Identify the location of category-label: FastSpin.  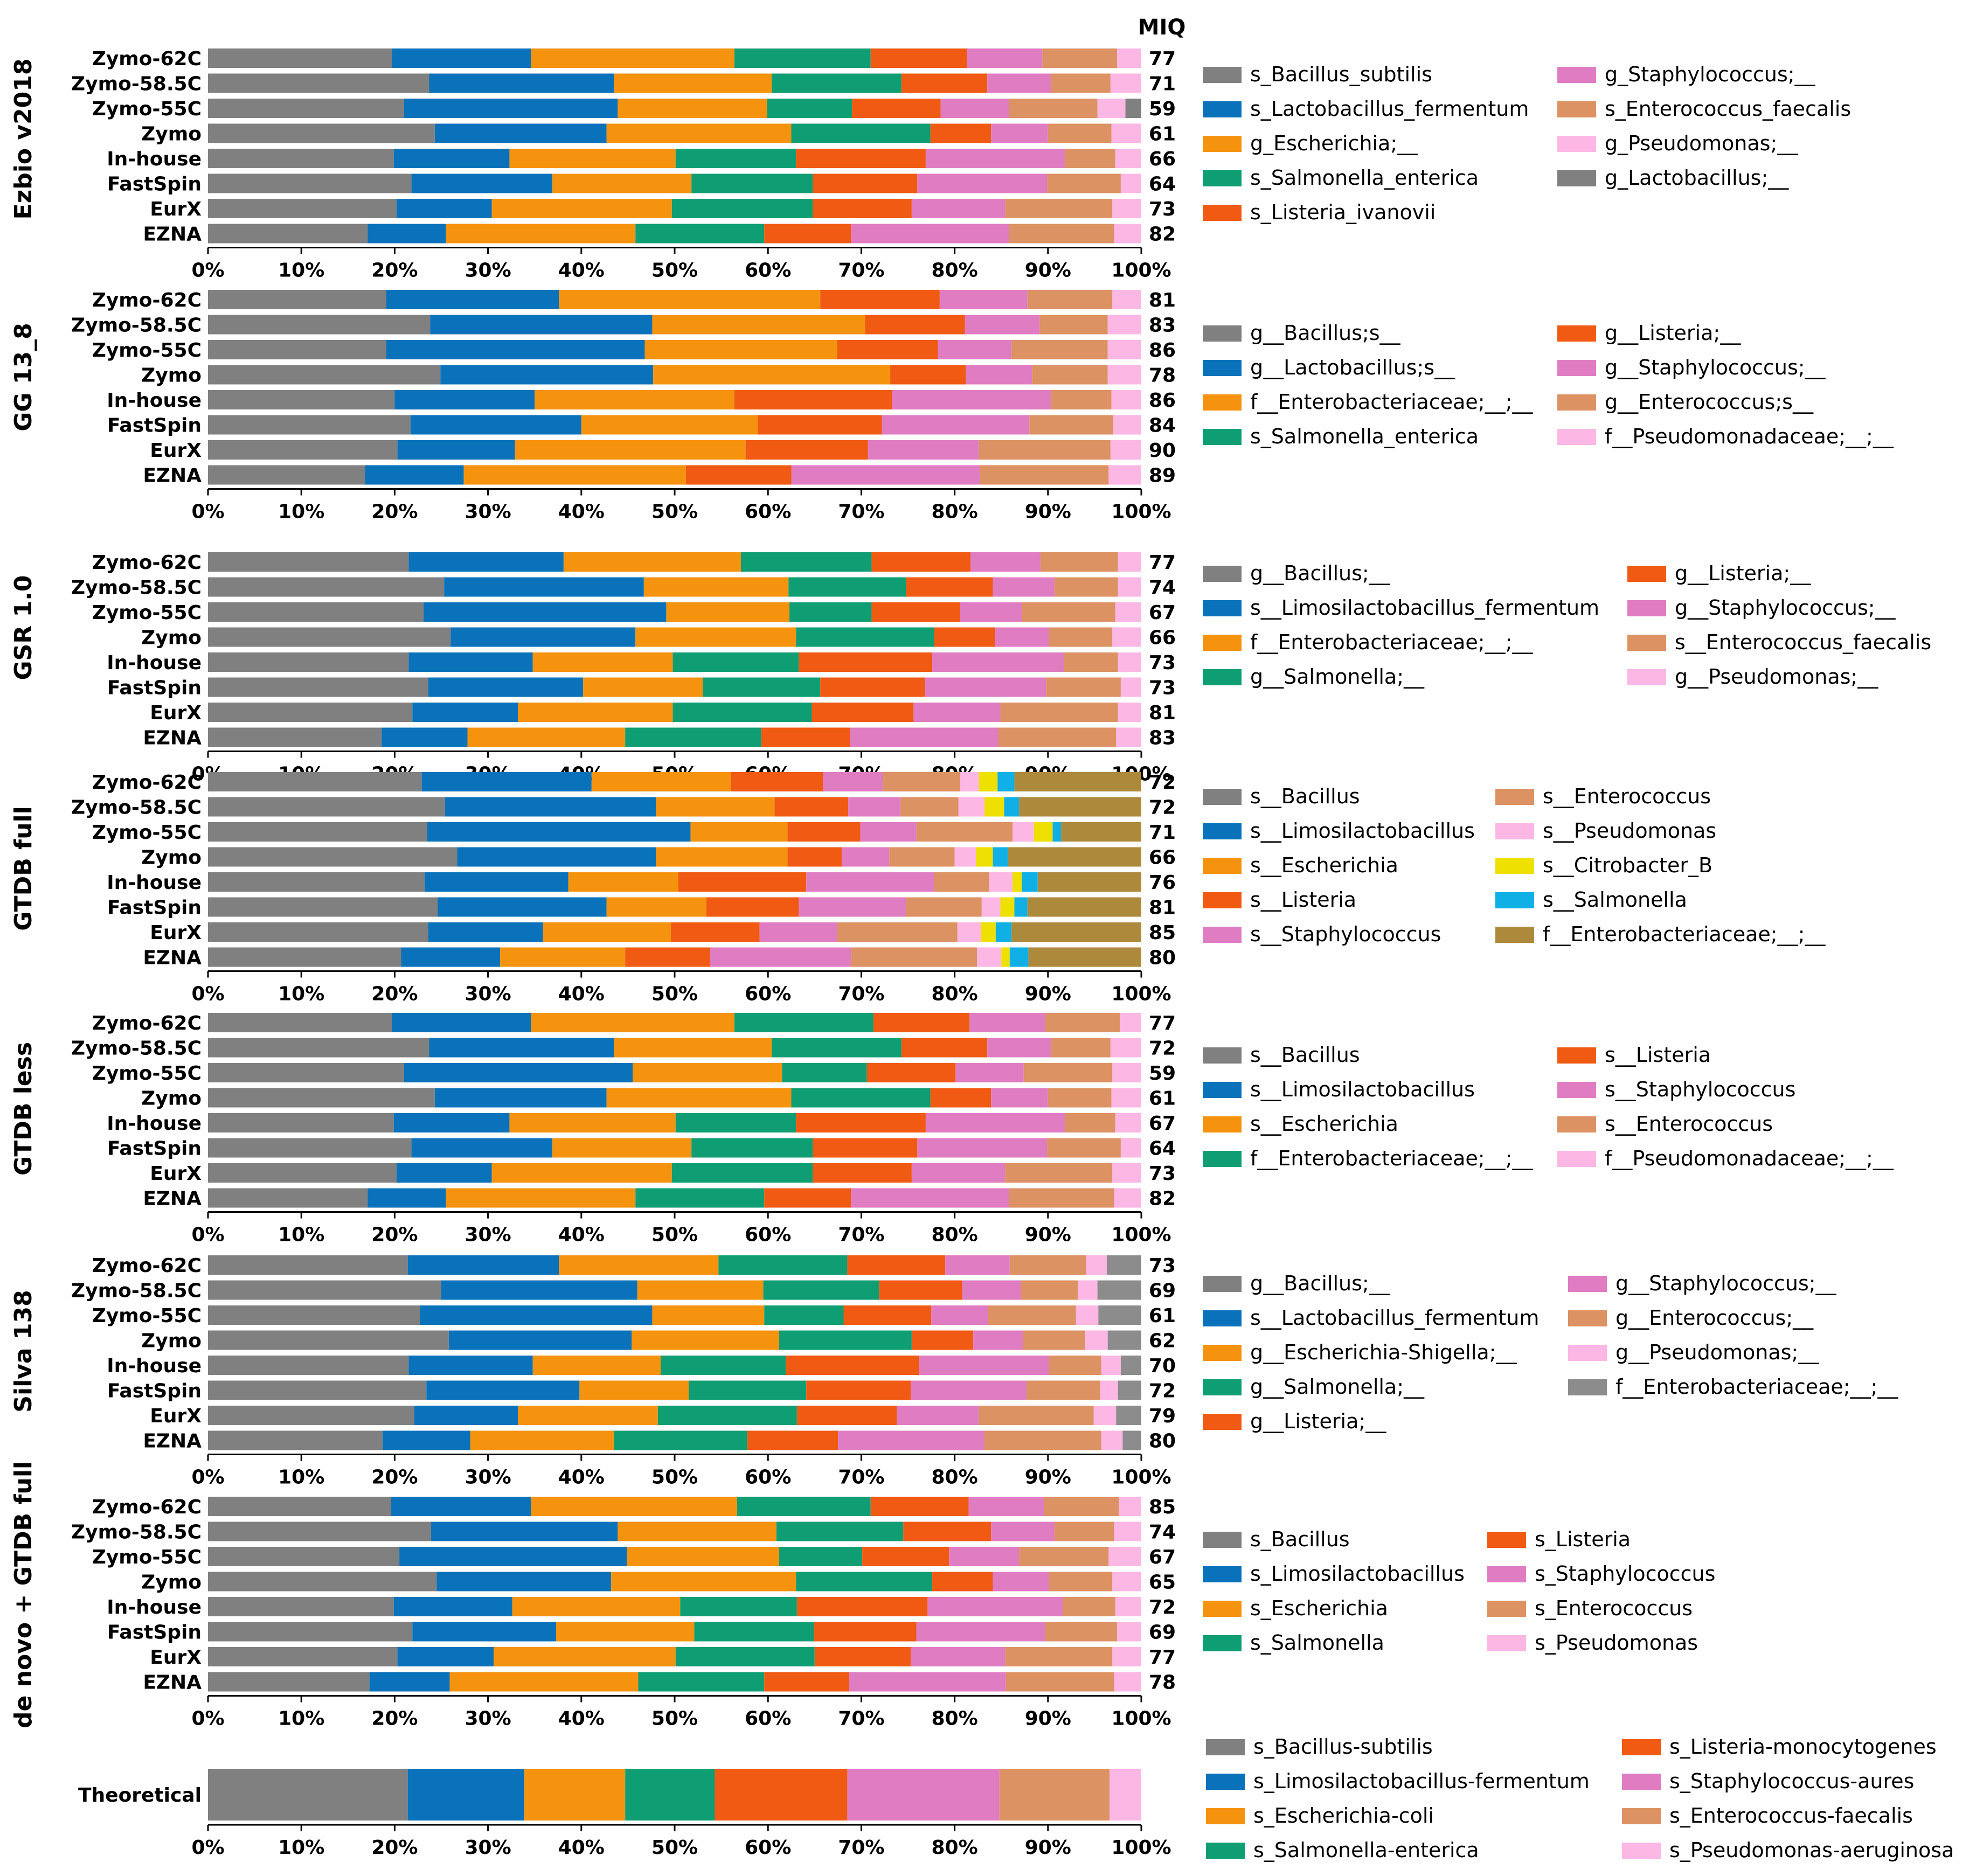
(154, 908).